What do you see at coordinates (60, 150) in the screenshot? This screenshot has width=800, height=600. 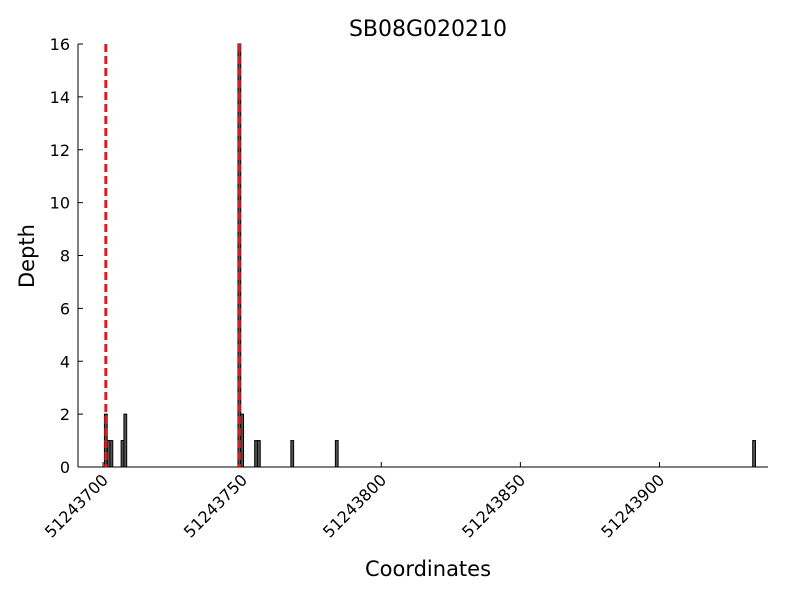 I see `y-tick-label: 12` at bounding box center [60, 150].